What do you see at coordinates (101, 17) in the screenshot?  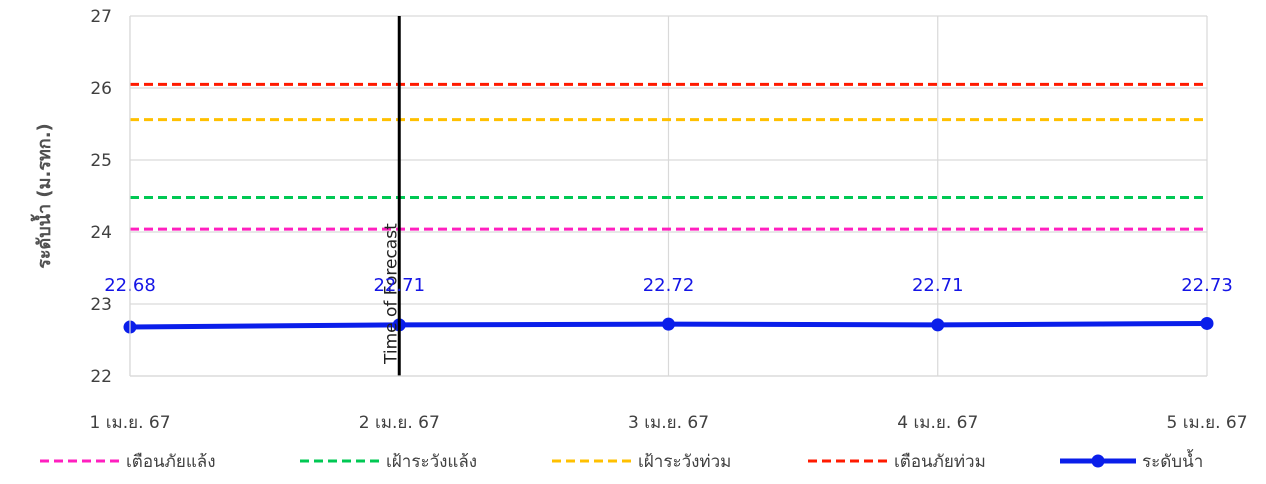 I see `y-tick-label: 27` at bounding box center [101, 17].